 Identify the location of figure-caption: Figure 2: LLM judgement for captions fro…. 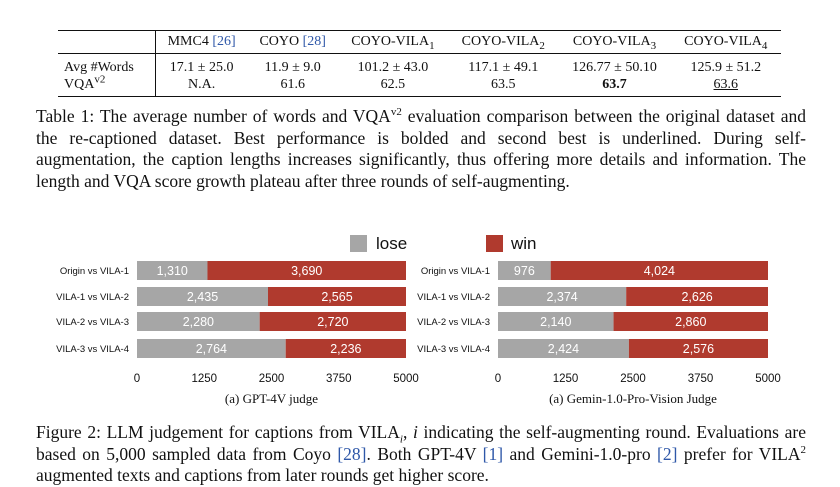
(421, 453).